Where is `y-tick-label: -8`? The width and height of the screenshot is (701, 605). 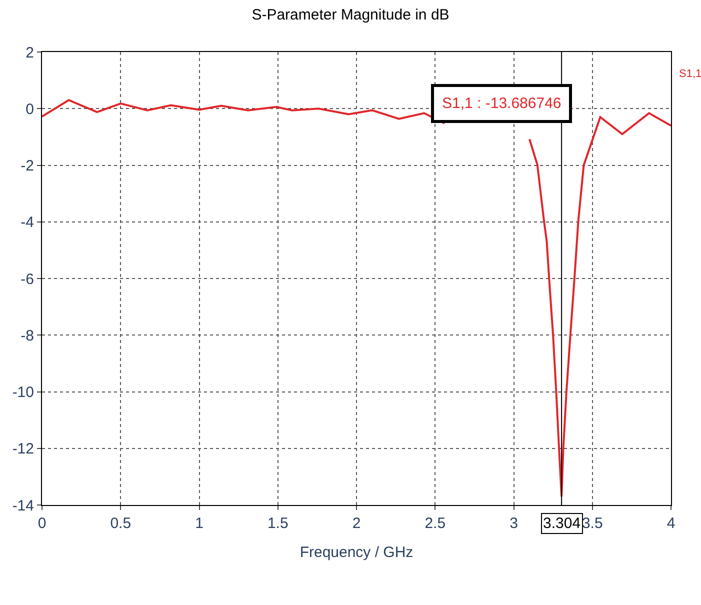 y-tick-label: -8 is located at coordinates (27, 335).